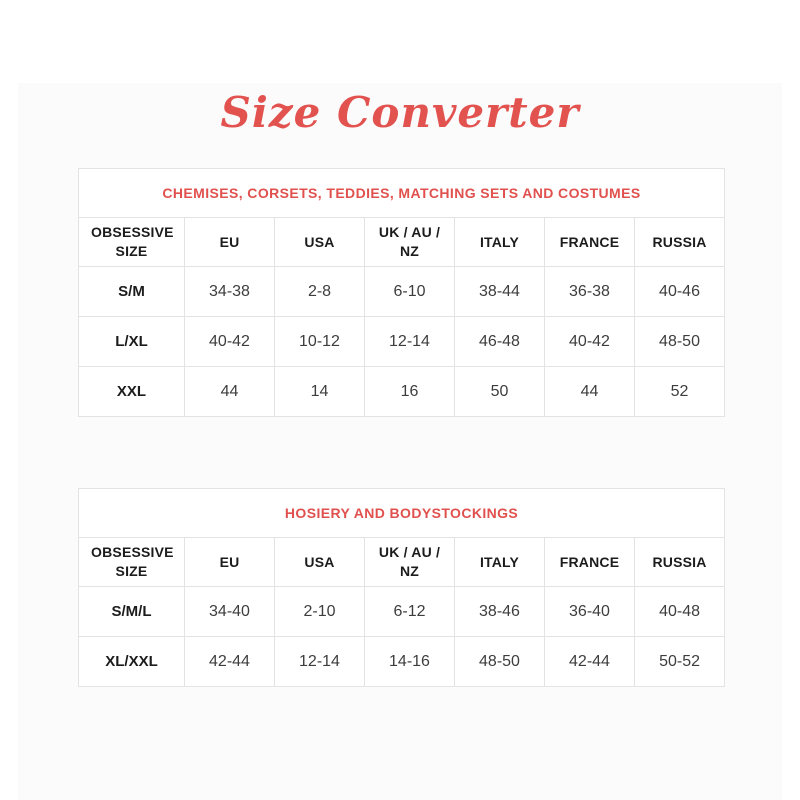 The height and width of the screenshot is (800, 800). I want to click on size-label-cell: S/M, so click(131, 291).